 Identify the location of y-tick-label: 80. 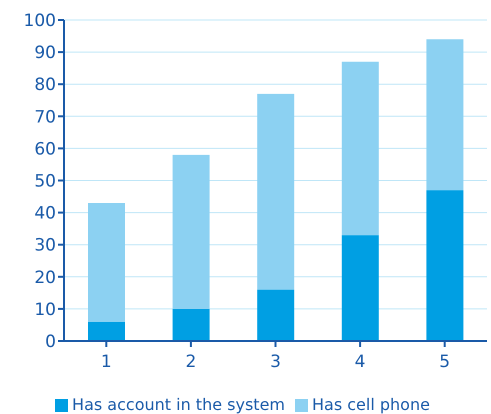
(45, 85).